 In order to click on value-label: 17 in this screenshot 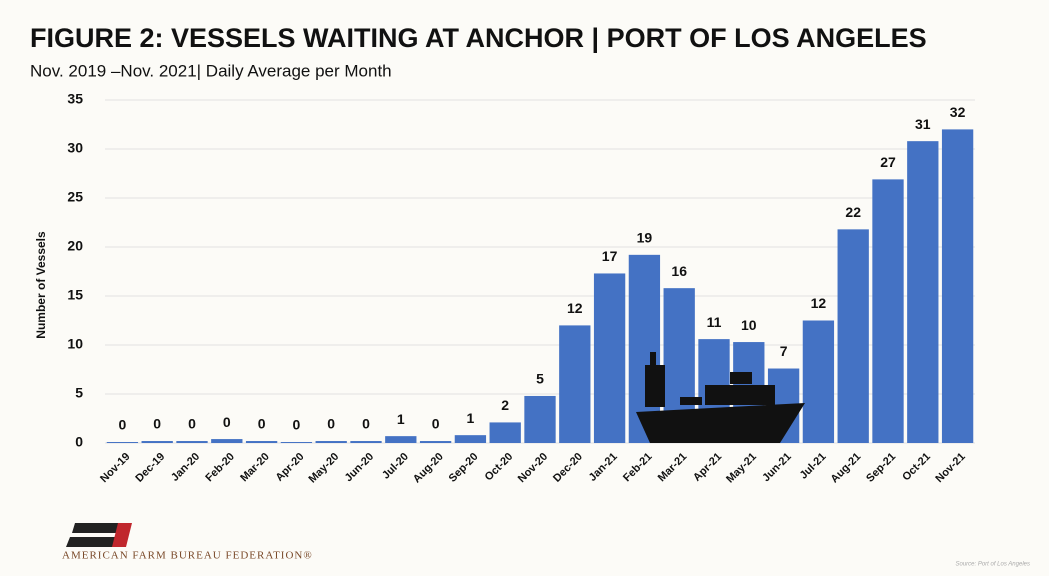, I will do `click(610, 256)`.